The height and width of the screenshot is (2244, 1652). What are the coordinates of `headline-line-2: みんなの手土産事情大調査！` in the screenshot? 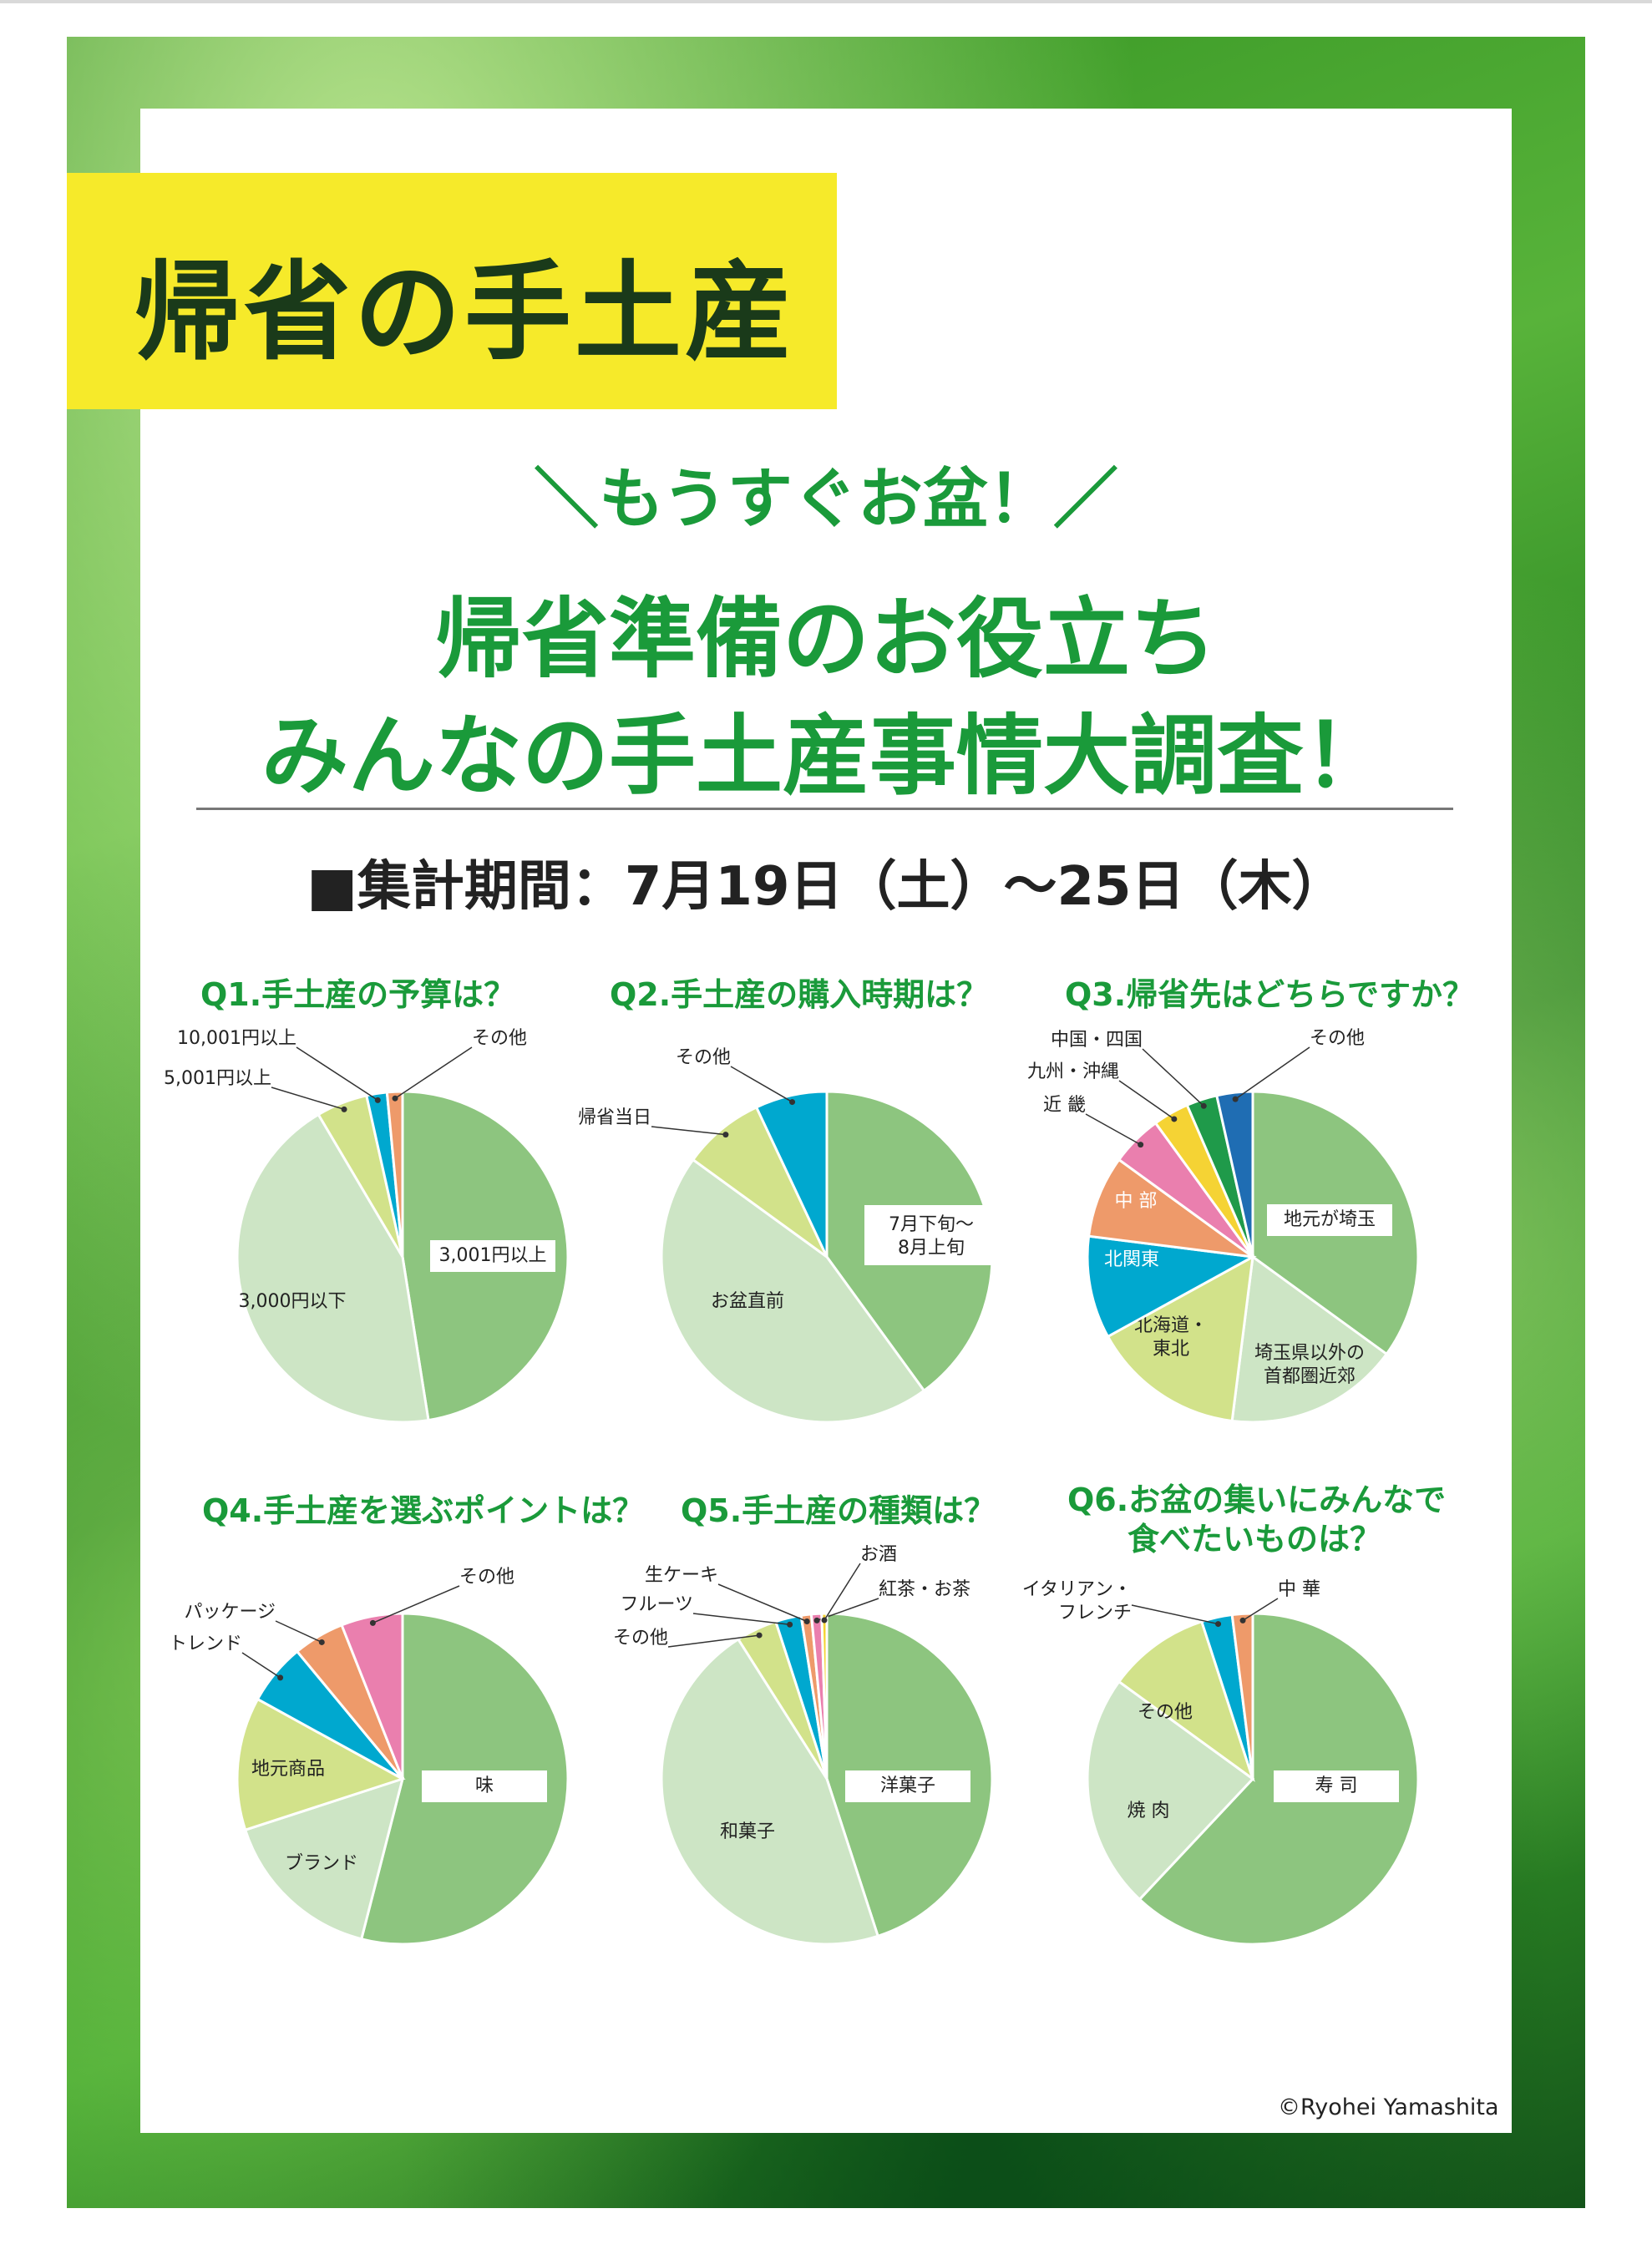 It's located at (826, 756).